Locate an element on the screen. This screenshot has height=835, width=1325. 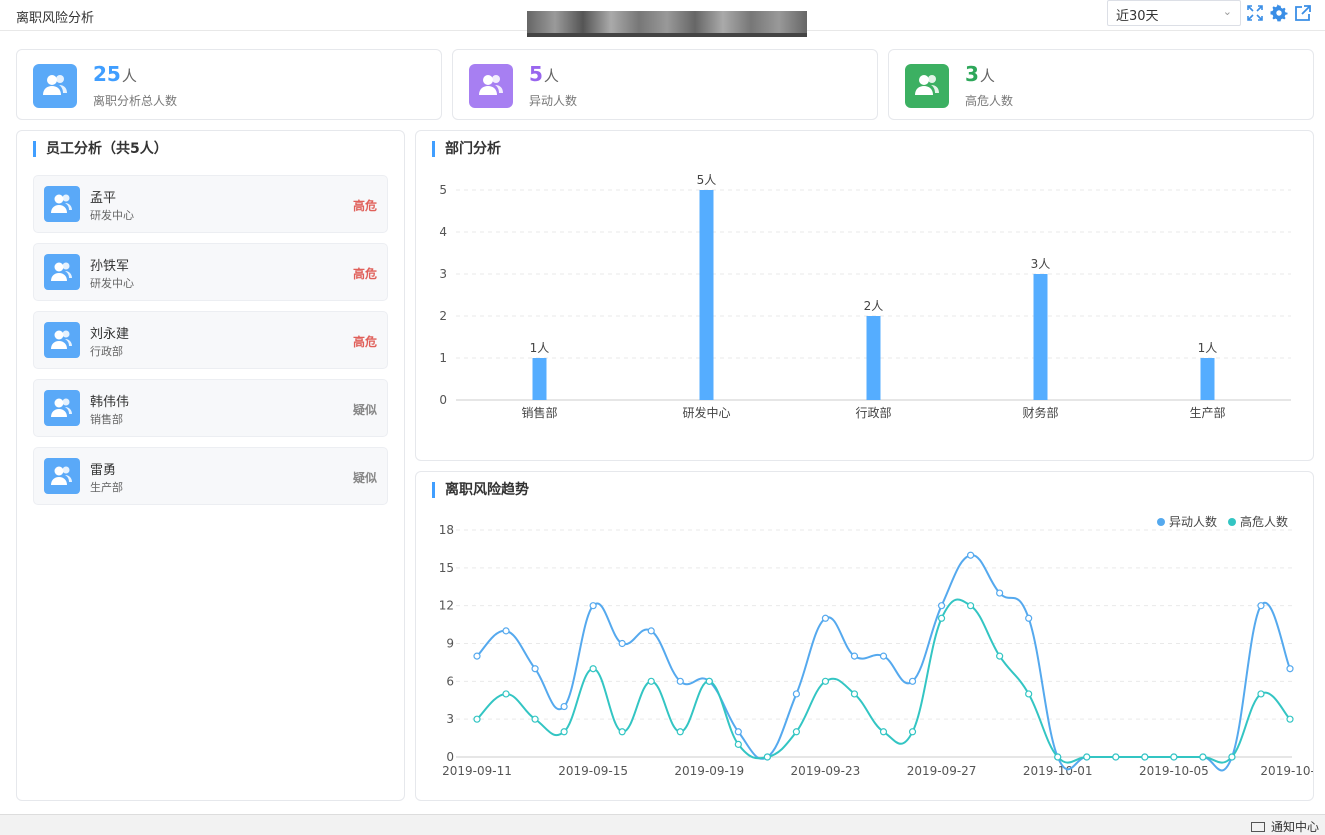
y-tick-label: 12 is located at coordinates (446, 606).